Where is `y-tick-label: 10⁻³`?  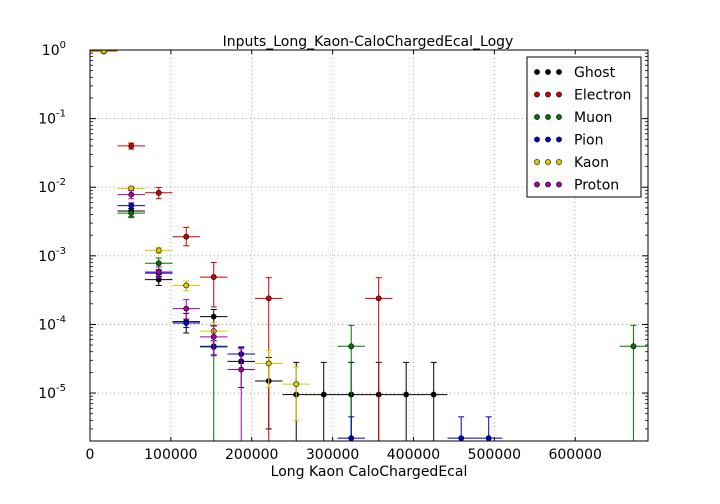
y-tick-label: 10⁻³ is located at coordinates (52, 255).